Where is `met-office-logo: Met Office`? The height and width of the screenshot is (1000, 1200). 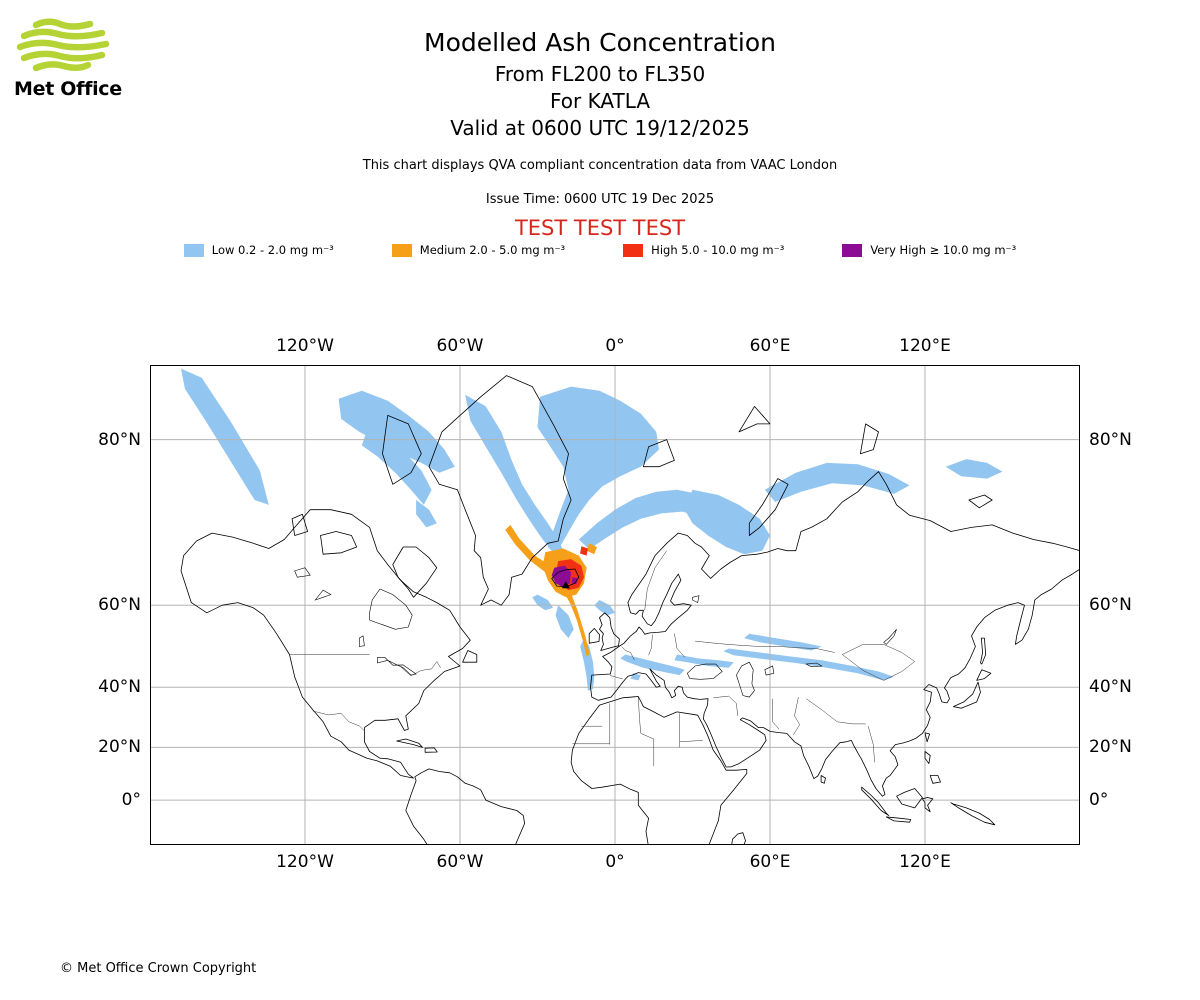 met-office-logo: Met Office is located at coordinates (69, 59).